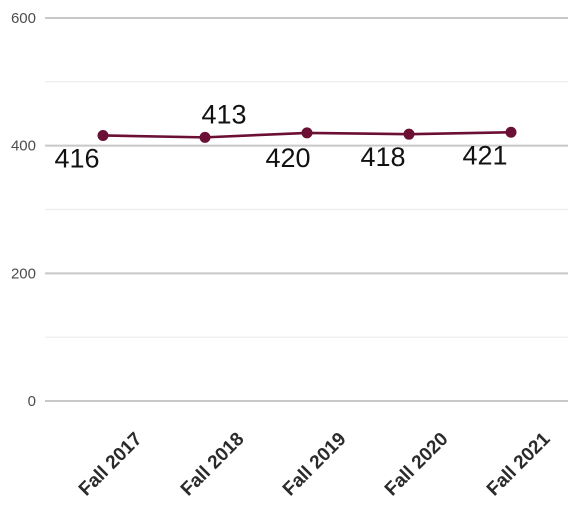  I want to click on x-tick-label: Fall 2018, so click(213, 465).